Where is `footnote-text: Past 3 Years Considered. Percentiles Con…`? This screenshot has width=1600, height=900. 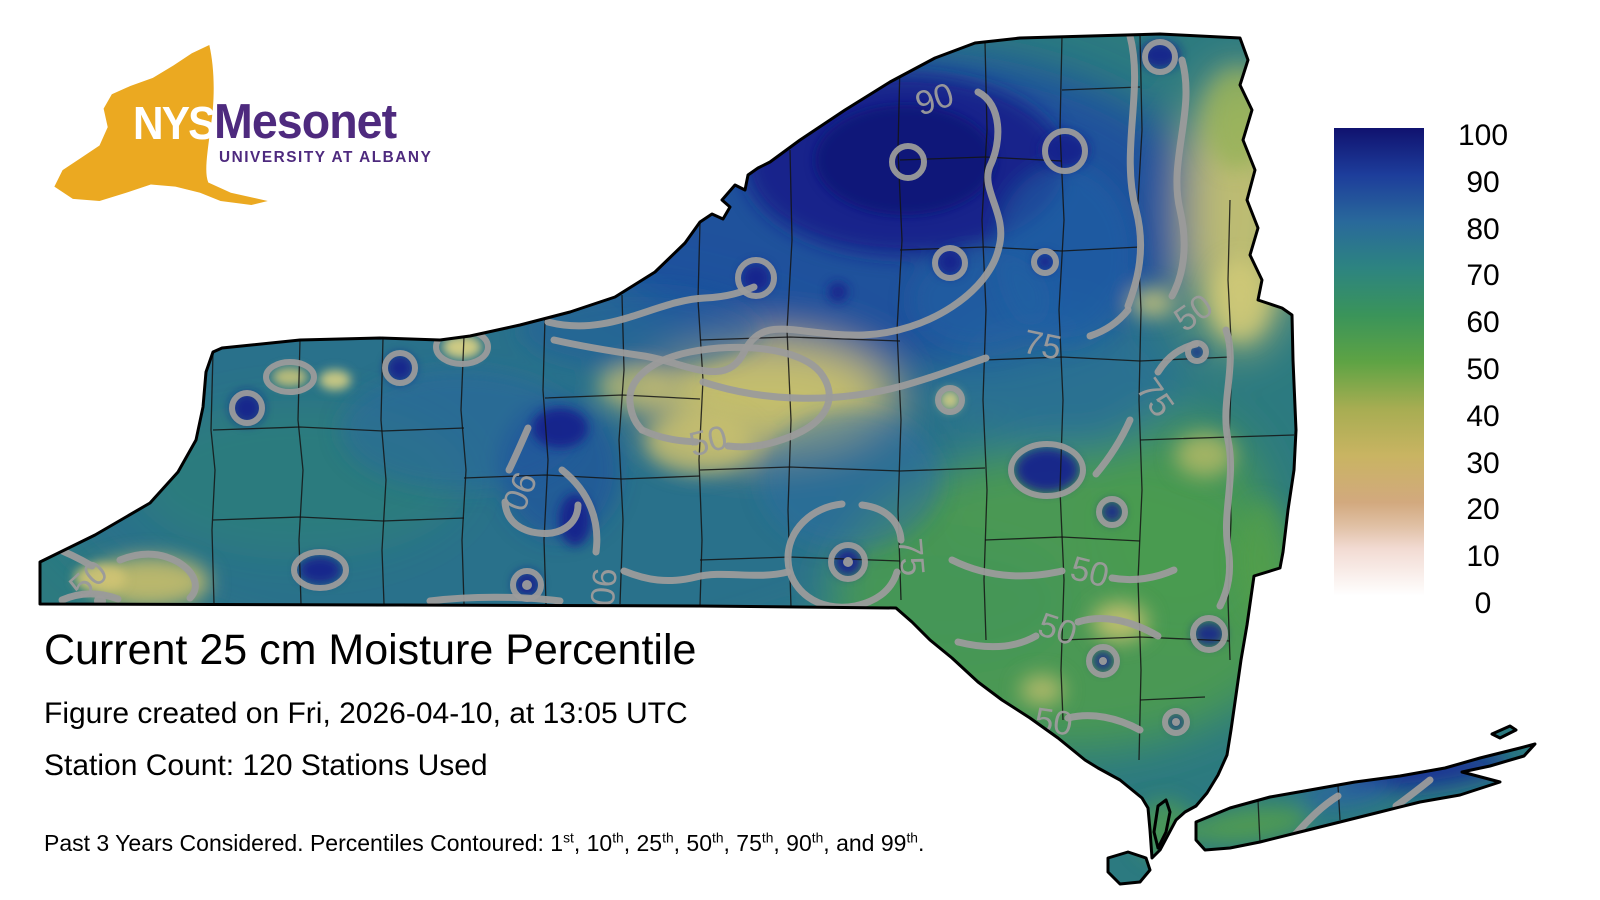
footnote-text: Past 3 Years Considered. Percentiles Con… is located at coordinates (304, 843).